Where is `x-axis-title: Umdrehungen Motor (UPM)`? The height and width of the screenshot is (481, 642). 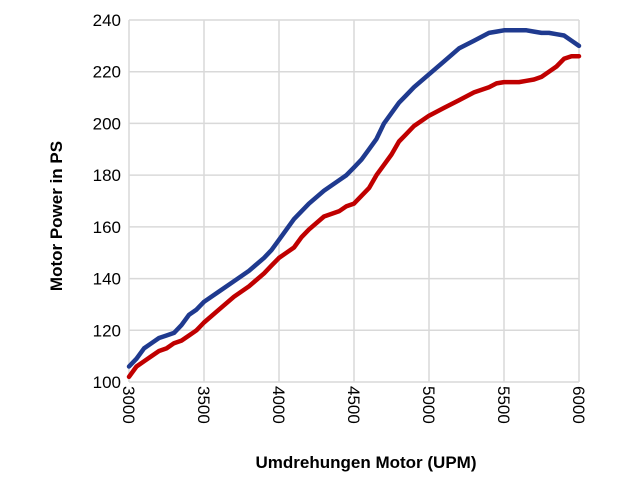
x-axis-title: Umdrehungen Motor (UPM) is located at coordinates (366, 462).